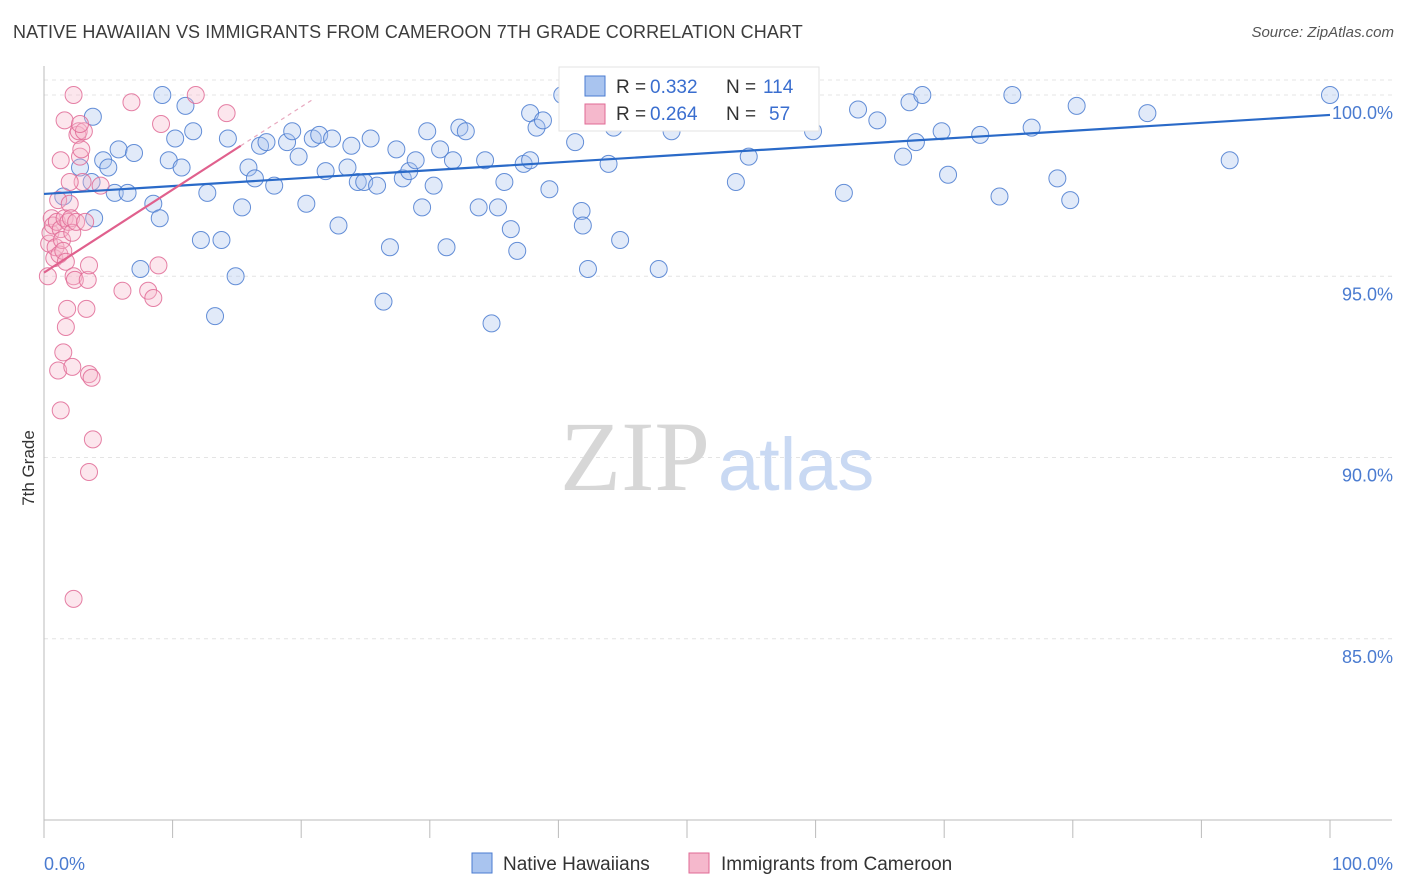 This screenshot has width=1406, height=892. I want to click on y-tick-label: 100.0%, so click(1362, 113).